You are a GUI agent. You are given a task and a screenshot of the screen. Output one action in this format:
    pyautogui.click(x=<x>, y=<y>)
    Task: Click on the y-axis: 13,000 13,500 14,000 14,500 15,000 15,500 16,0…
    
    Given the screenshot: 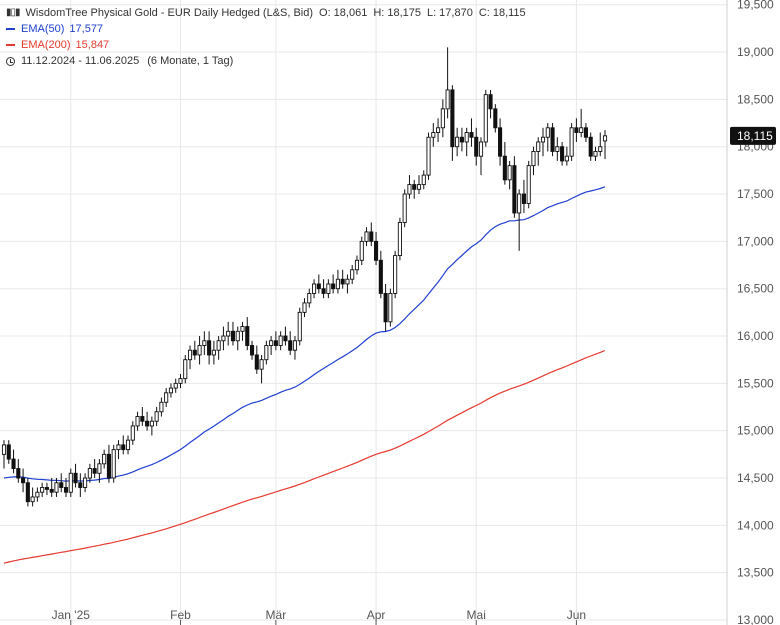 What is the action you would take?
    pyautogui.click(x=750, y=312)
    